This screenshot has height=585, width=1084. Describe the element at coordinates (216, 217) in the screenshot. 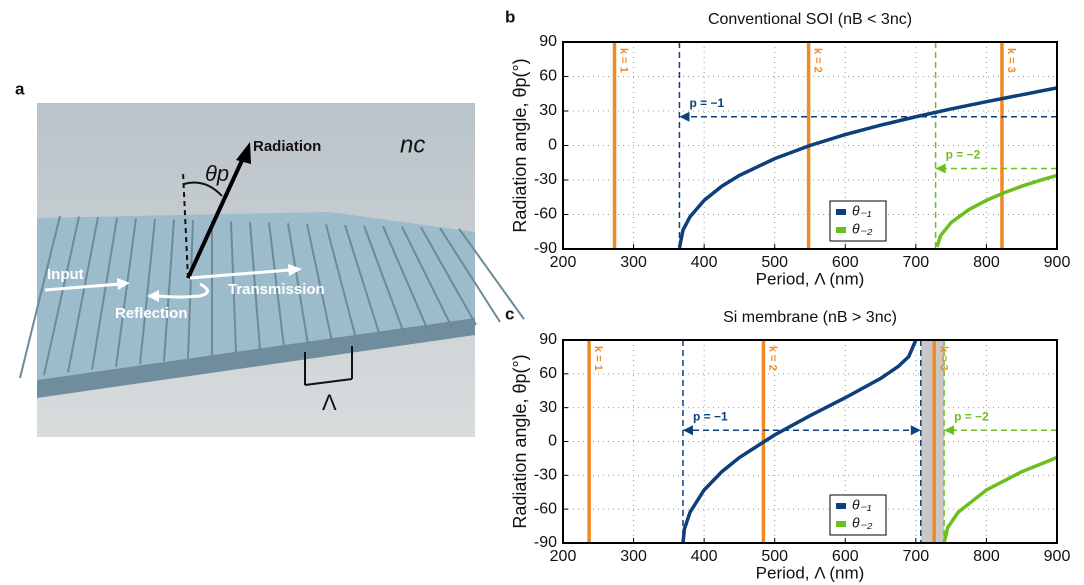

I see `radiation-arrow` at that location.